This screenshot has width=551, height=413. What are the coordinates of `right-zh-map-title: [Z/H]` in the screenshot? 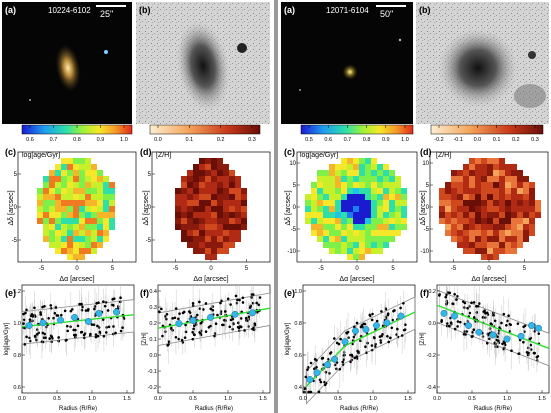 It's located at (443, 155).